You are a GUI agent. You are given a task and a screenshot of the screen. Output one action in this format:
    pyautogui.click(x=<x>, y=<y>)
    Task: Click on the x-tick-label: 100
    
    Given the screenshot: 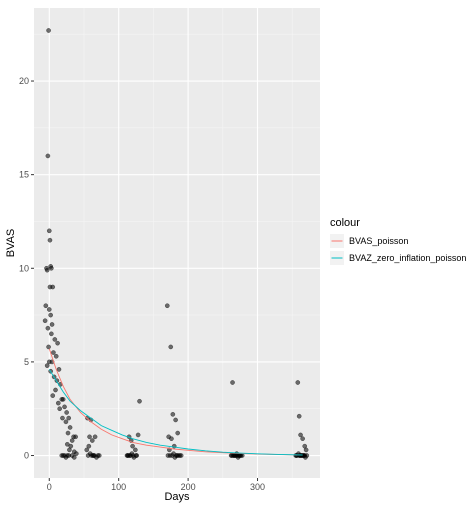 What is the action you would take?
    pyautogui.click(x=118, y=487)
    